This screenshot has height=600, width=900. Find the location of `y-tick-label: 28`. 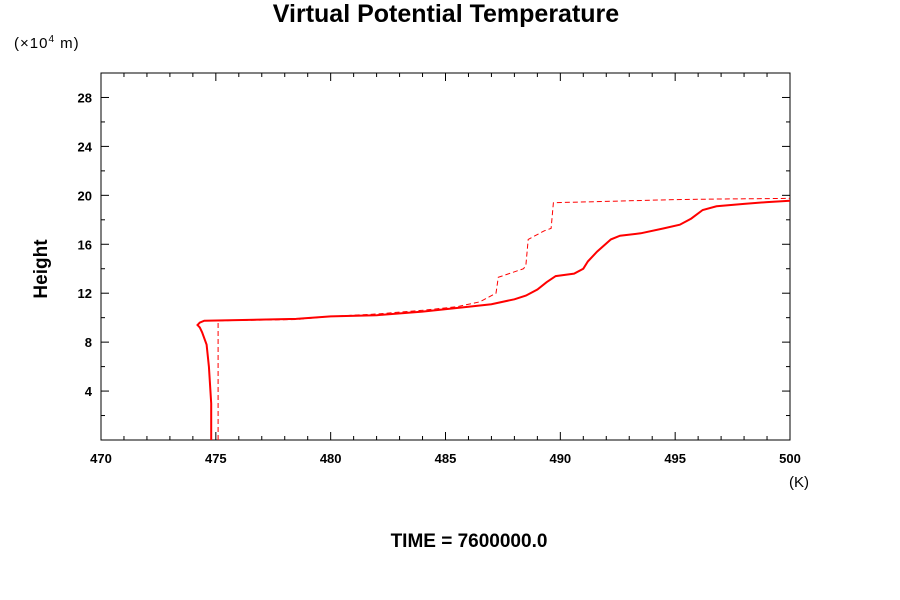

y-tick-label: 28 is located at coordinates (85, 97).